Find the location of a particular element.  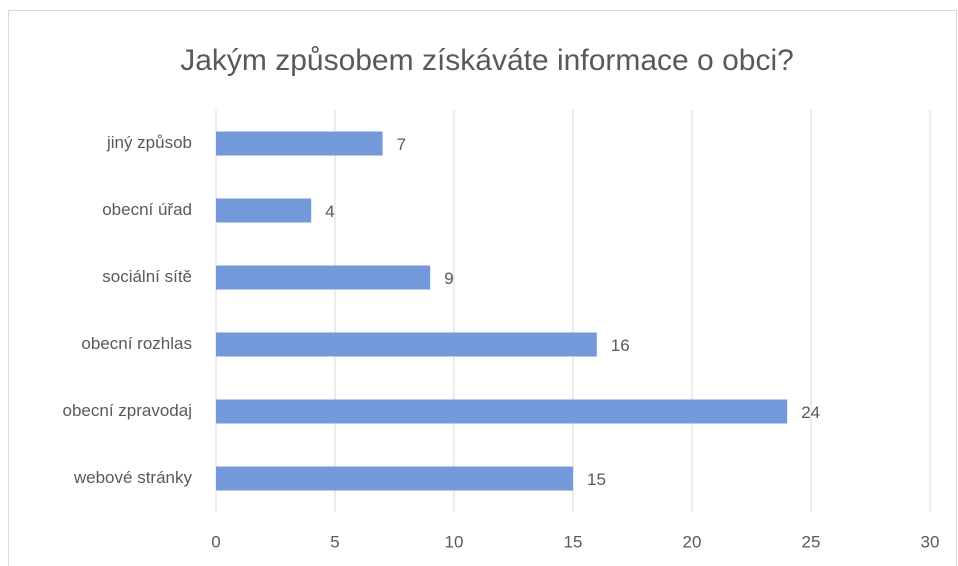

data-label: 24 is located at coordinates (810, 412).